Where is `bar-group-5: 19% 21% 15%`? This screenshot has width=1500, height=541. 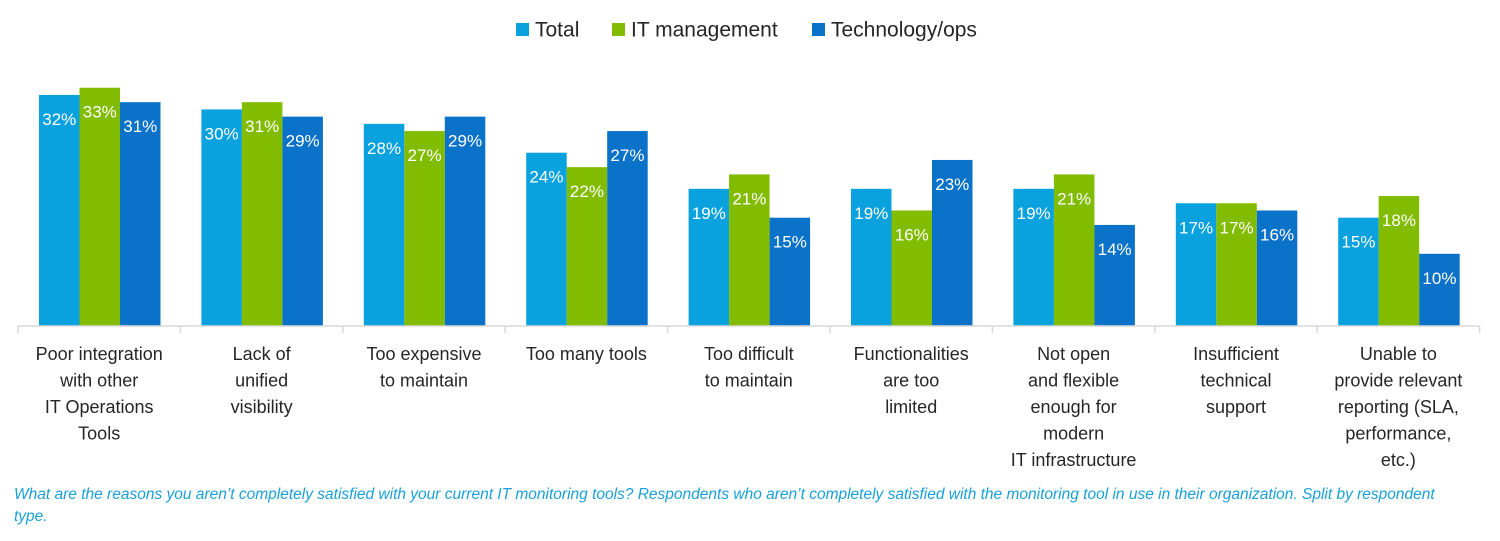
bar-group-5: 19% 21% 15% is located at coordinates (749, 250).